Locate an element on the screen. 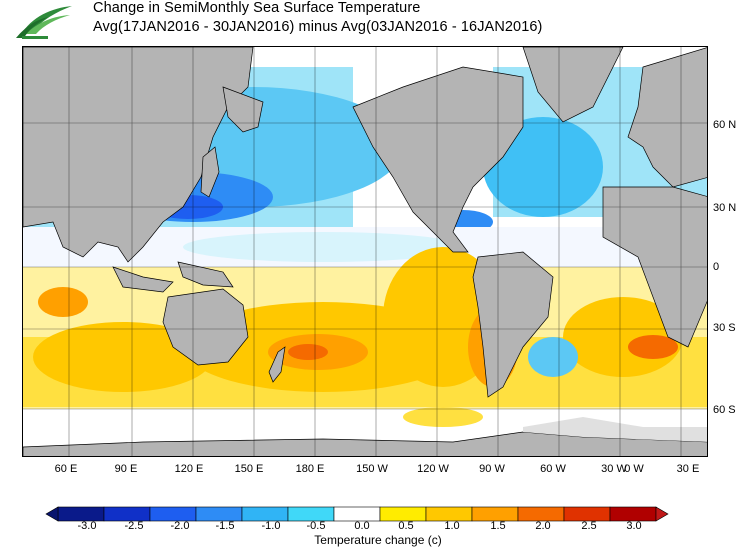 The width and height of the screenshot is (755, 560). colorbar-over-arrow is located at coordinates (662, 514).